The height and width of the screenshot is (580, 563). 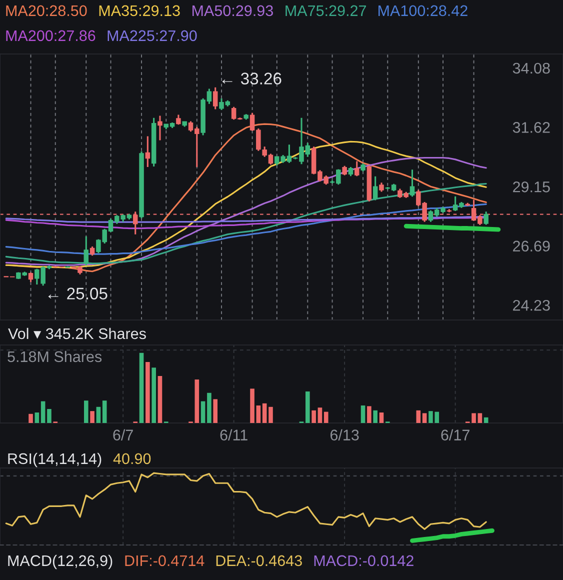 I want to click on text: MA20:28.50, so click(x=46, y=10).